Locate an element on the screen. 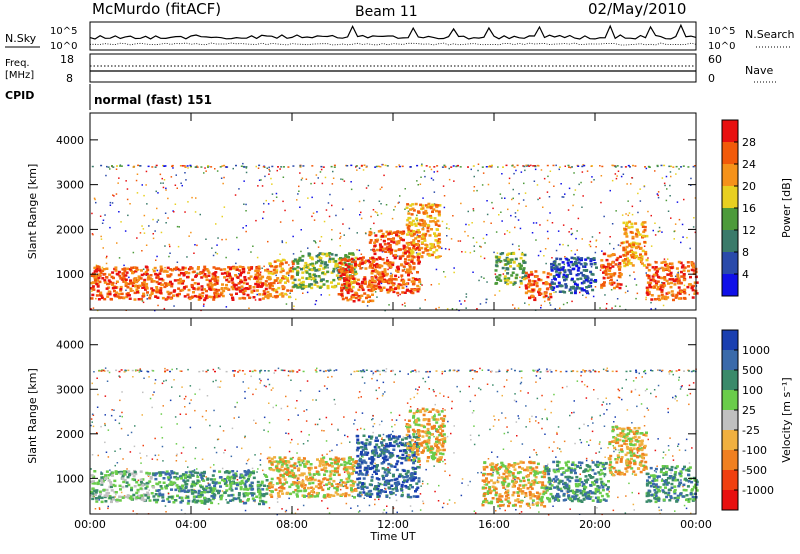 This screenshot has height=554, width=800. freq-panel-frame is located at coordinates (393, 68).